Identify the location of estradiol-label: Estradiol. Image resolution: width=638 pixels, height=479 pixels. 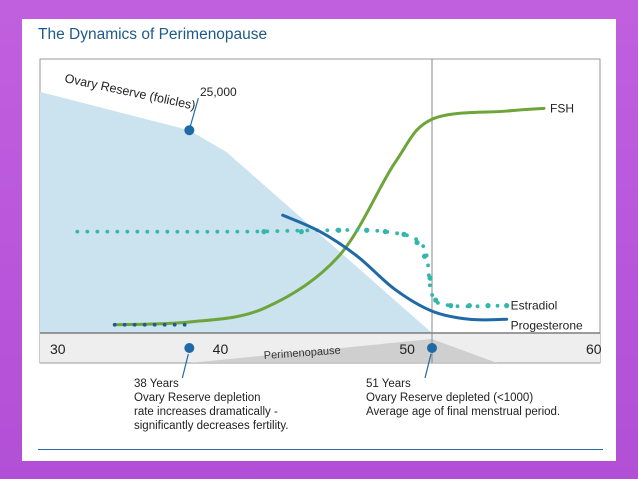
(534, 306).